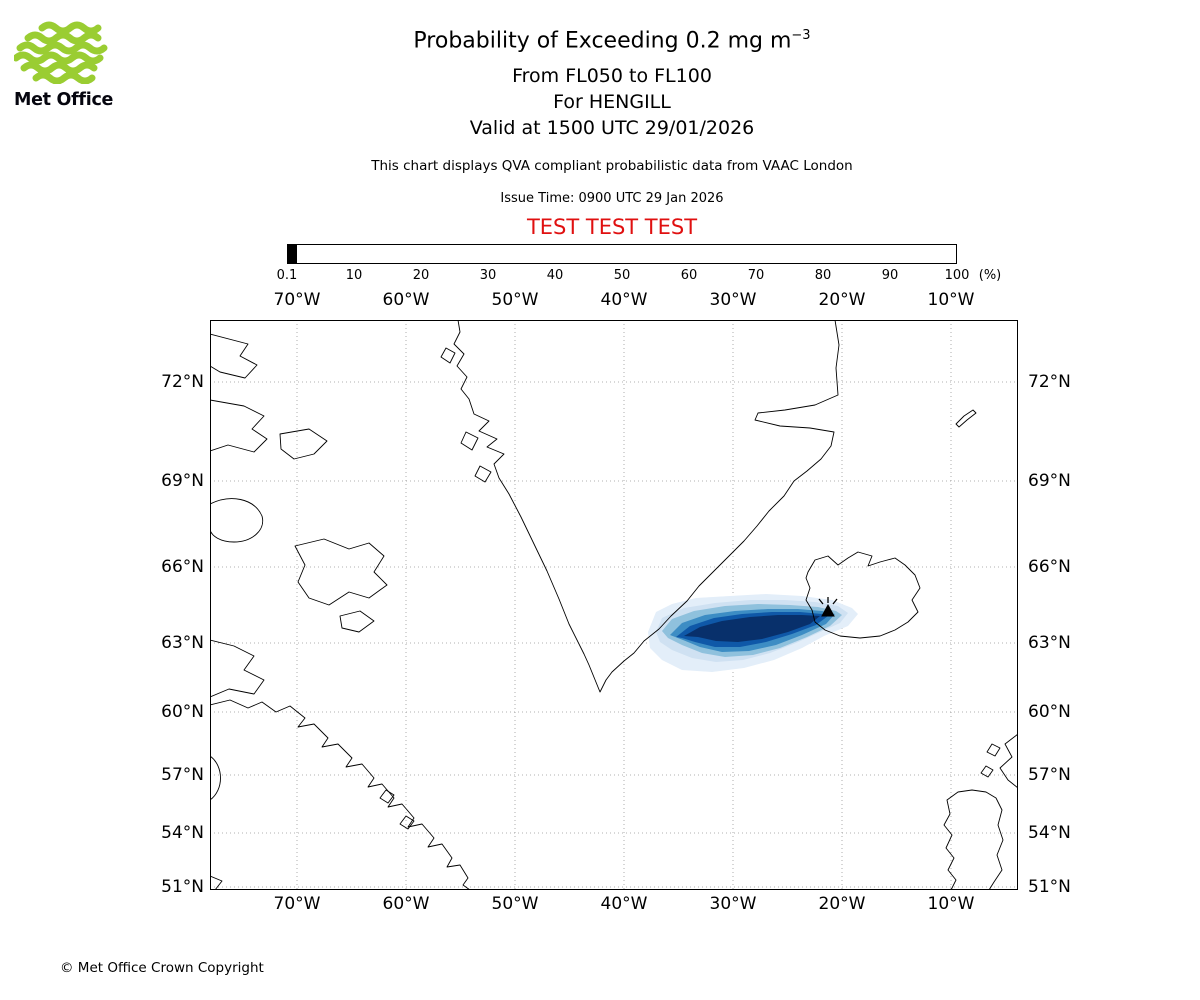 The width and height of the screenshot is (1200, 1000). What do you see at coordinates (421, 275) in the screenshot?
I see `colorbar-tick: 20` at bounding box center [421, 275].